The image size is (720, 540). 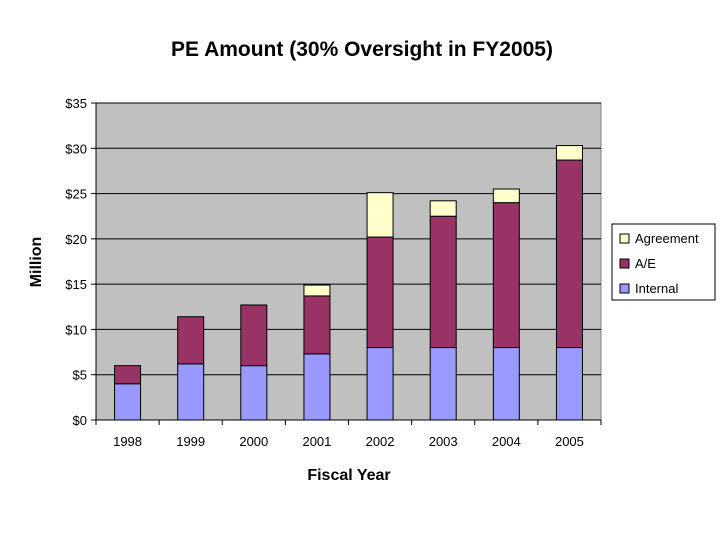 What do you see at coordinates (569, 384) in the screenshot?
I see `bar-internal-2005` at bounding box center [569, 384].